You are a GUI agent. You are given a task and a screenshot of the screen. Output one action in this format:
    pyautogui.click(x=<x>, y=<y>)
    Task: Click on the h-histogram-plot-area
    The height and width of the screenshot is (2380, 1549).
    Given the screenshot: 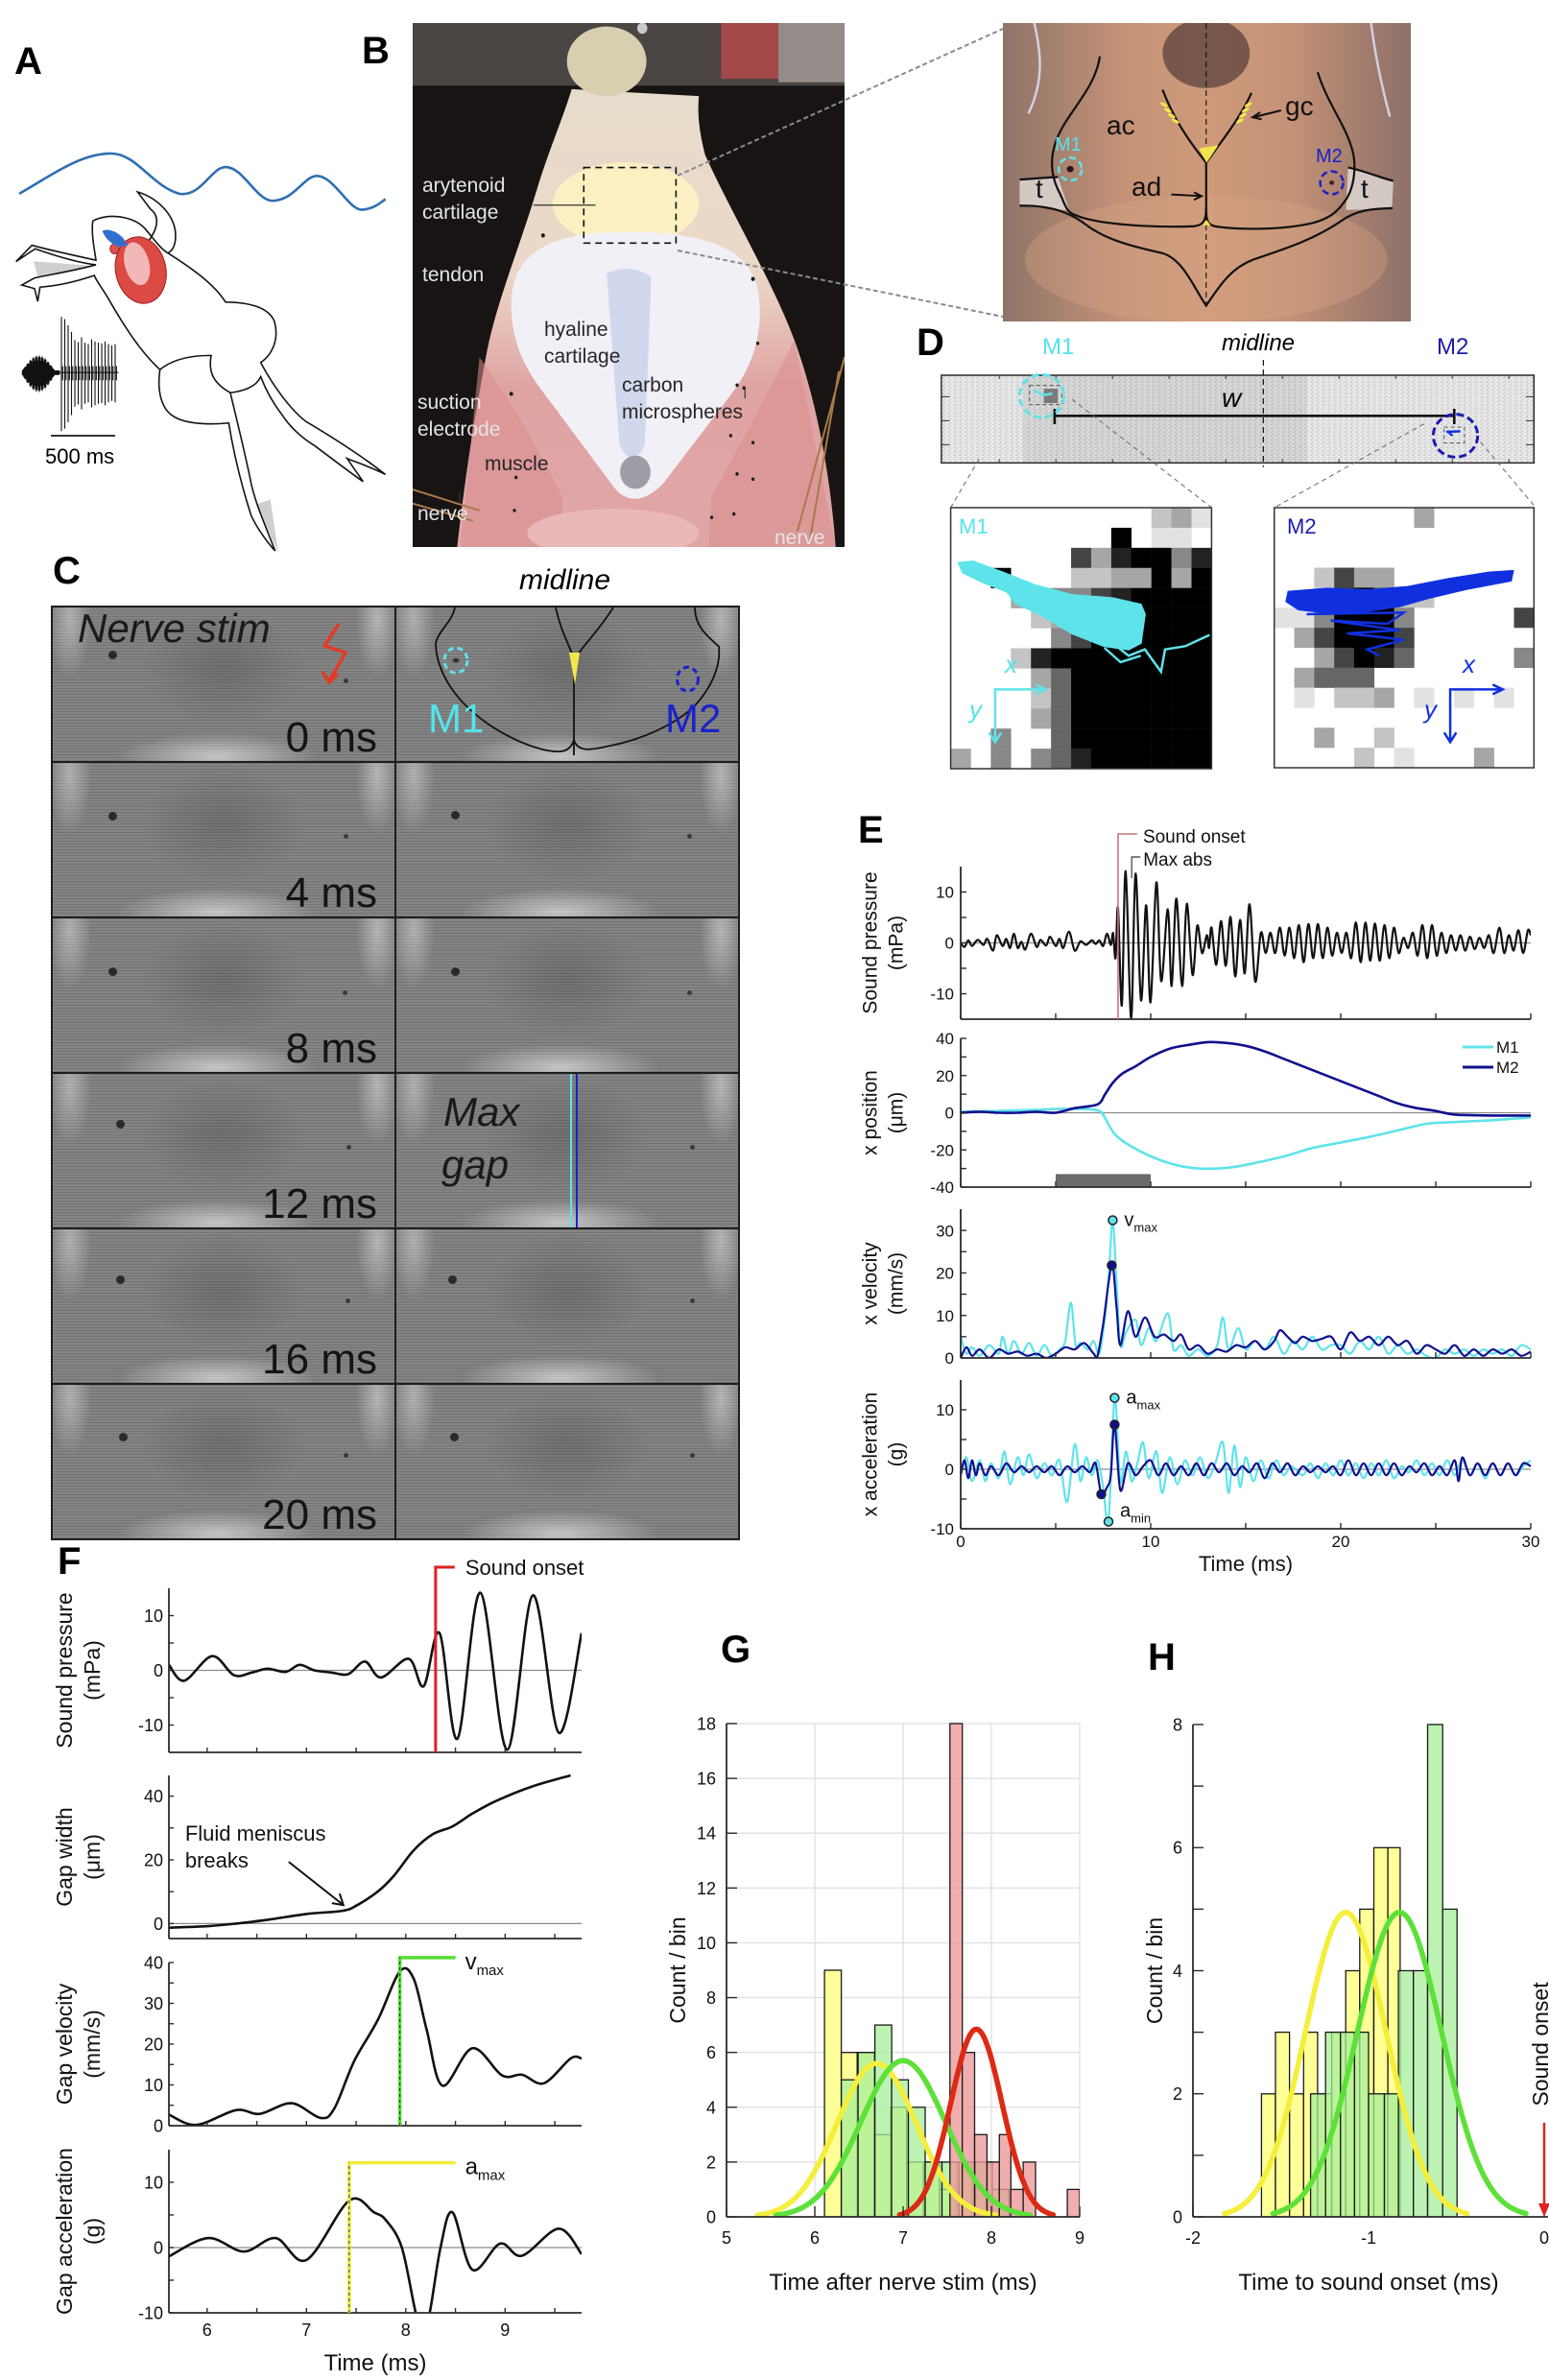 What is the action you would take?
    pyautogui.click(x=1359, y=1971)
    